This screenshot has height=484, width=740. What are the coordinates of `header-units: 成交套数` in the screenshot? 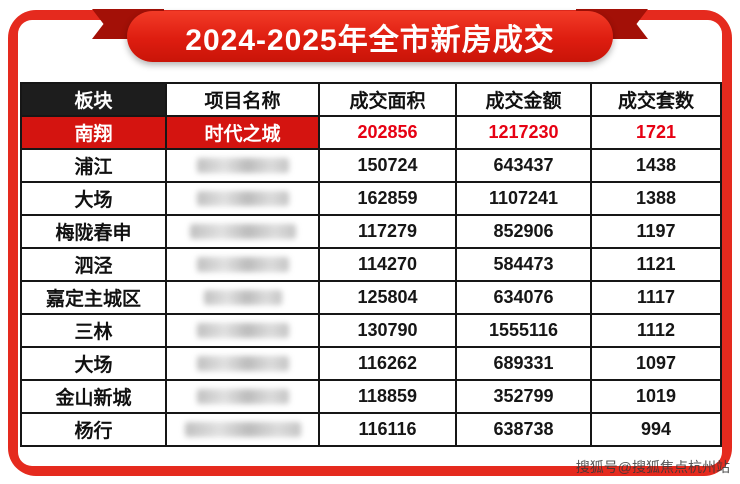 It's located at (656, 99).